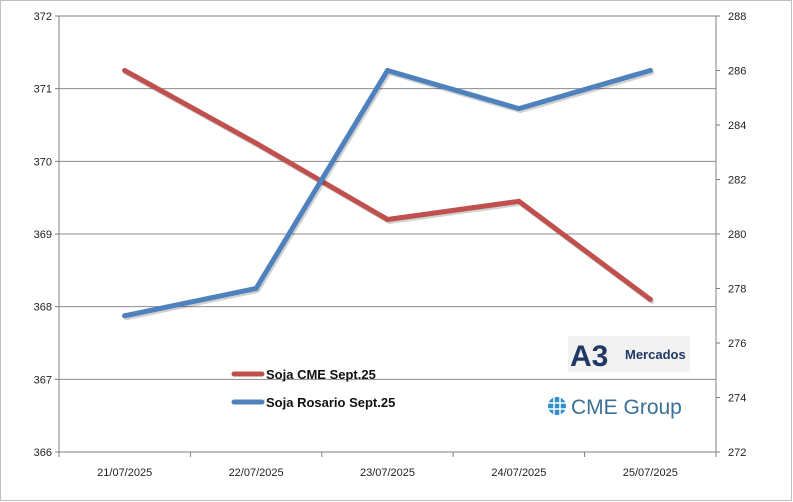 This screenshot has height=502, width=793. Describe the element at coordinates (737, 181) in the screenshot. I see `right-tick-label: 282` at that location.